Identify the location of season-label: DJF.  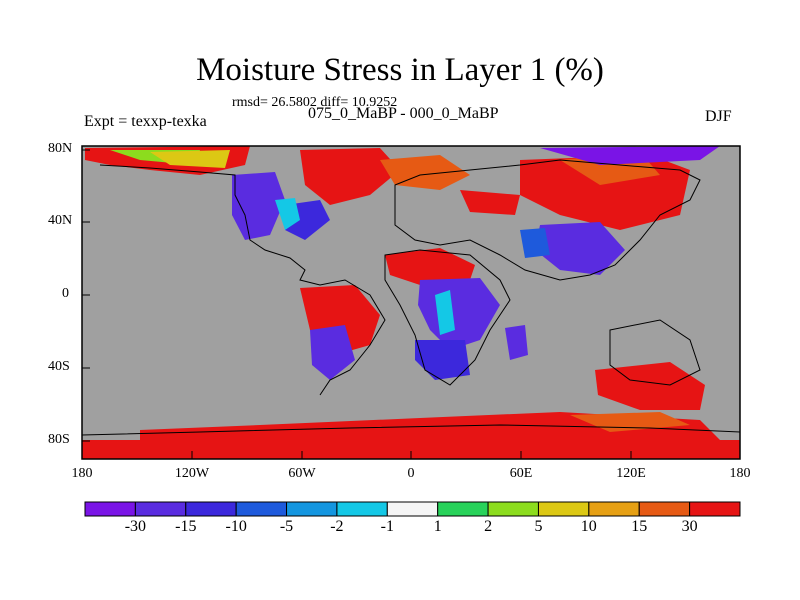
(718, 116).